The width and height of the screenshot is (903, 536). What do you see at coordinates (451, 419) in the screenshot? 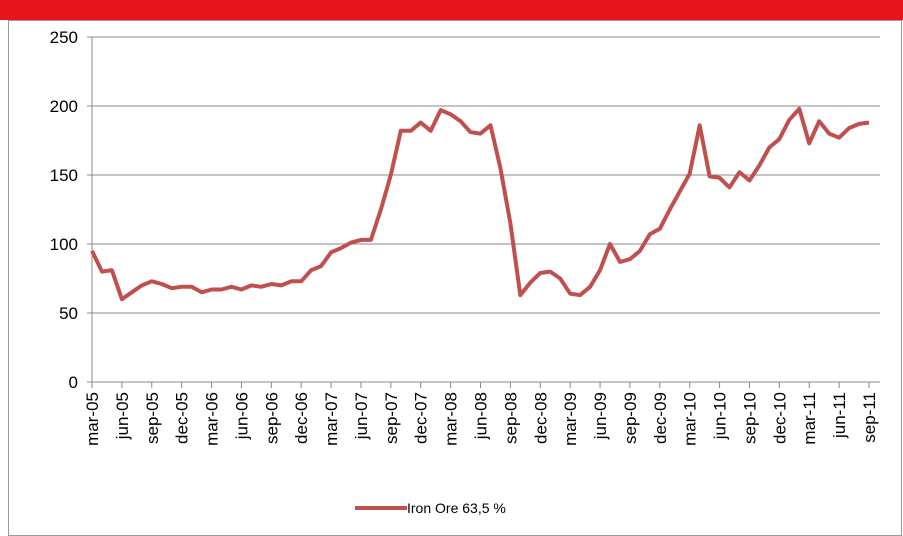
I see `x-tick-label: mar-08` at bounding box center [451, 419].